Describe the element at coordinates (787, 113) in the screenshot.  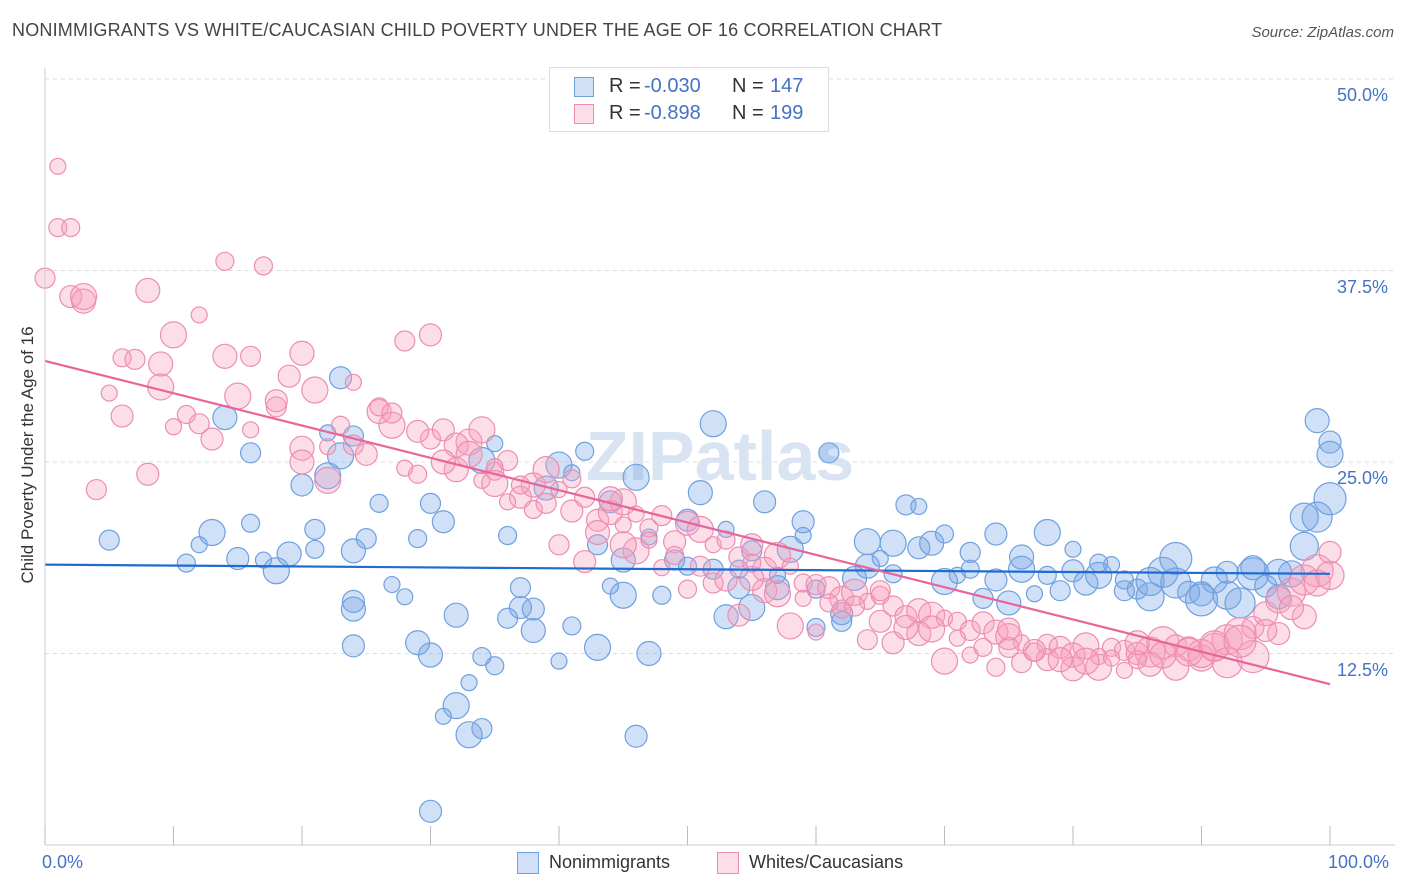
I see `n-value: 199` at that location.